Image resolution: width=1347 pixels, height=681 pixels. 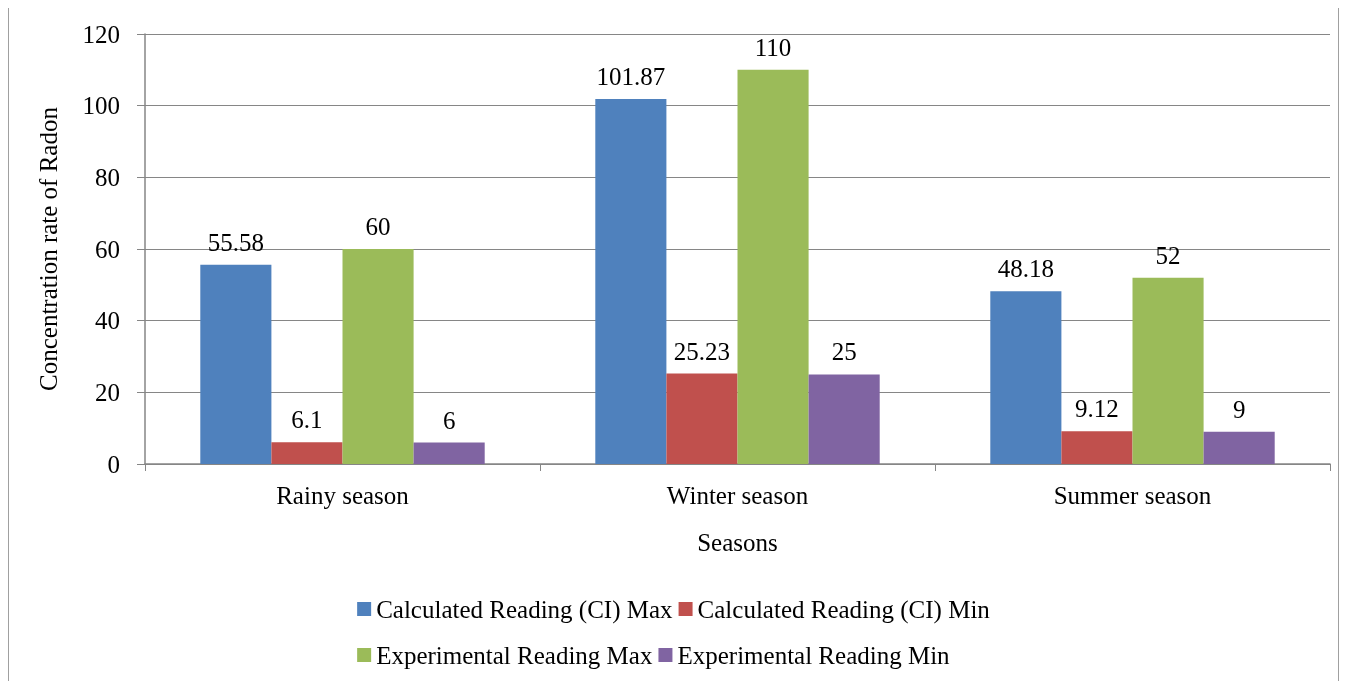 What do you see at coordinates (844, 352) in the screenshot?
I see `data-label: 25` at bounding box center [844, 352].